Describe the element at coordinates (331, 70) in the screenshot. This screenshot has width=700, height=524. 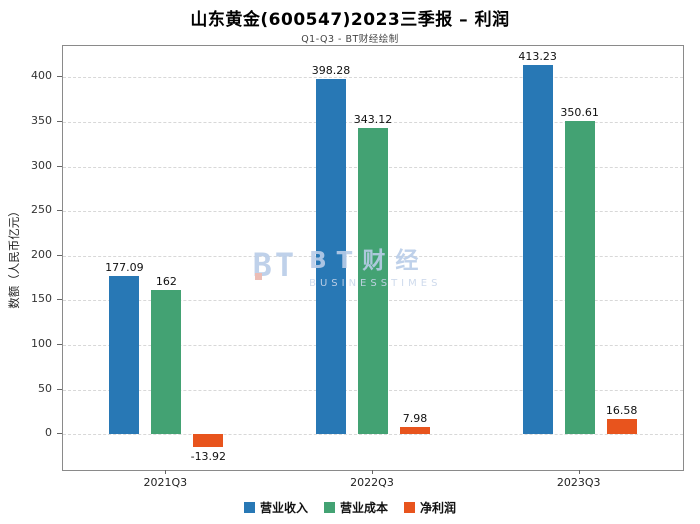
I see `bar-value-label: 398.28` at that location.